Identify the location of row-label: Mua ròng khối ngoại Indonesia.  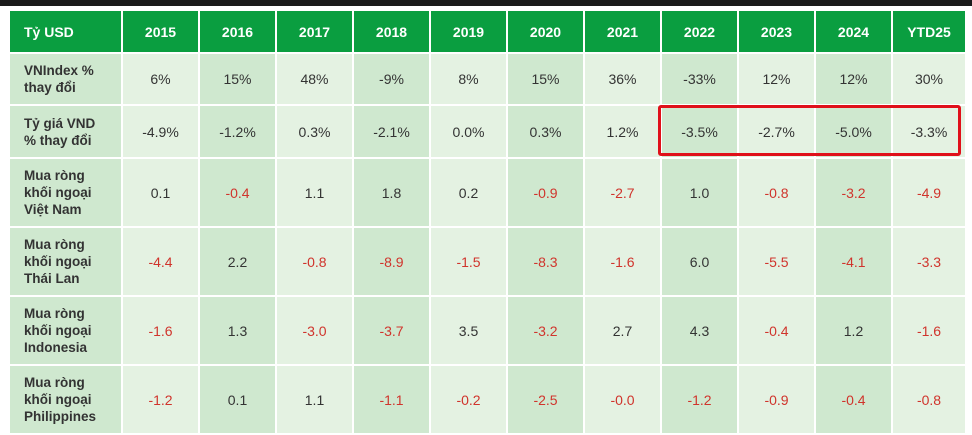
(65, 330).